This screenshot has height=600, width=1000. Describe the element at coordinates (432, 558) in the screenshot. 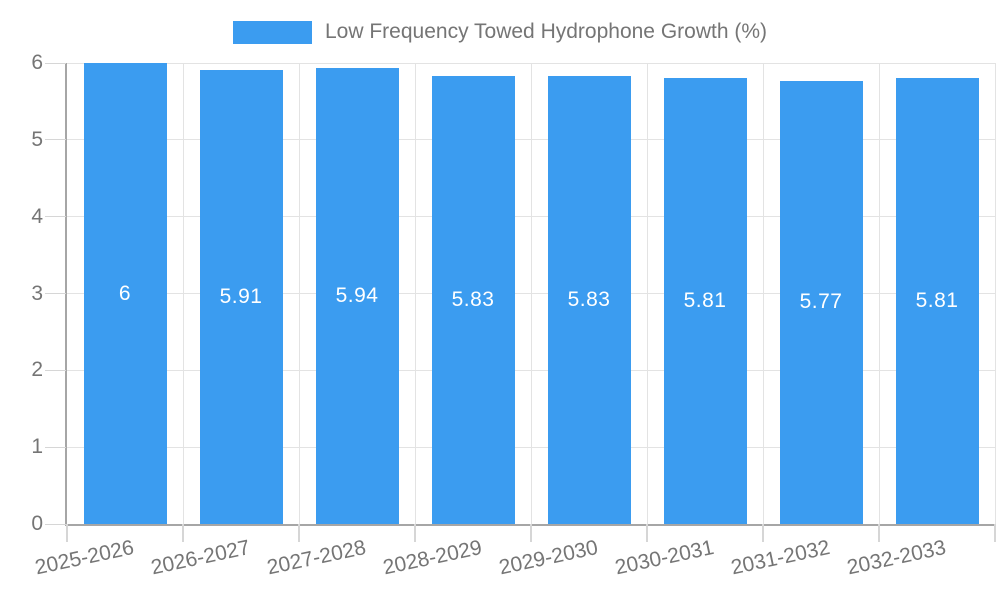

I see `x-tick-label: 2028-2029` at that location.